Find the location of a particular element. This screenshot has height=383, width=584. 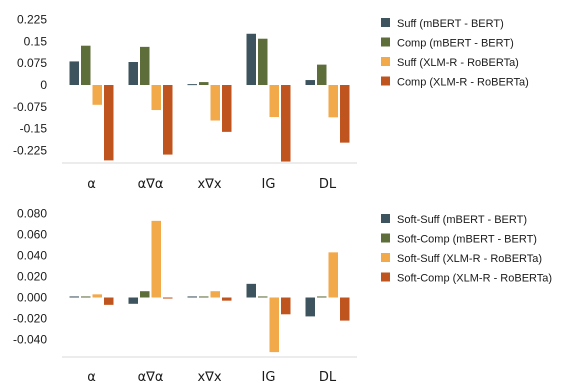

y-tick-label: -0.040 is located at coordinates (30, 340).